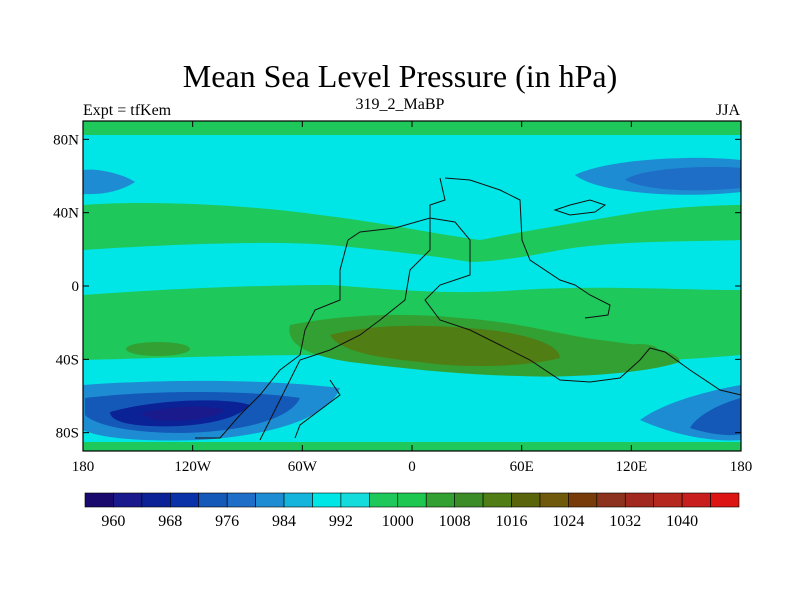  Describe the element at coordinates (512, 521) in the screenshot. I see `colorbar-label: 1016` at that location.